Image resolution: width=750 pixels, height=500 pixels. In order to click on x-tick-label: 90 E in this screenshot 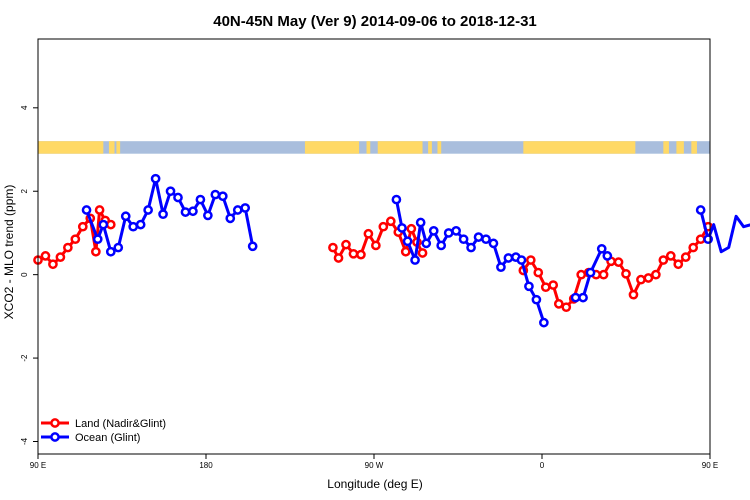, I will do `click(710, 465)`.